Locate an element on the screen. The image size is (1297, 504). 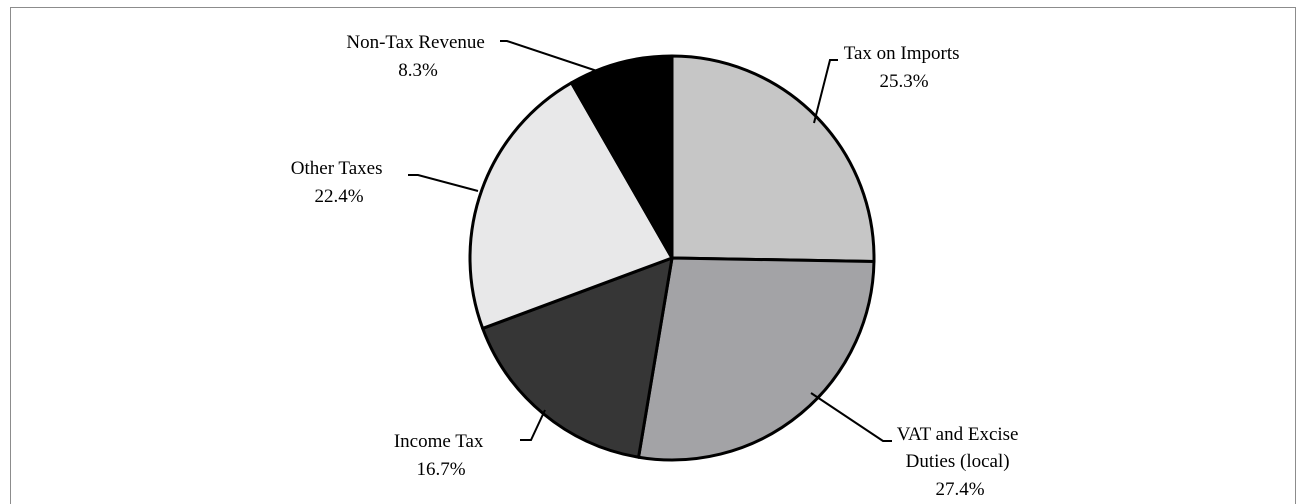
slice-label-vat-excise: VAT and Excise Duties (local) 27.4% is located at coordinates (960, 462).